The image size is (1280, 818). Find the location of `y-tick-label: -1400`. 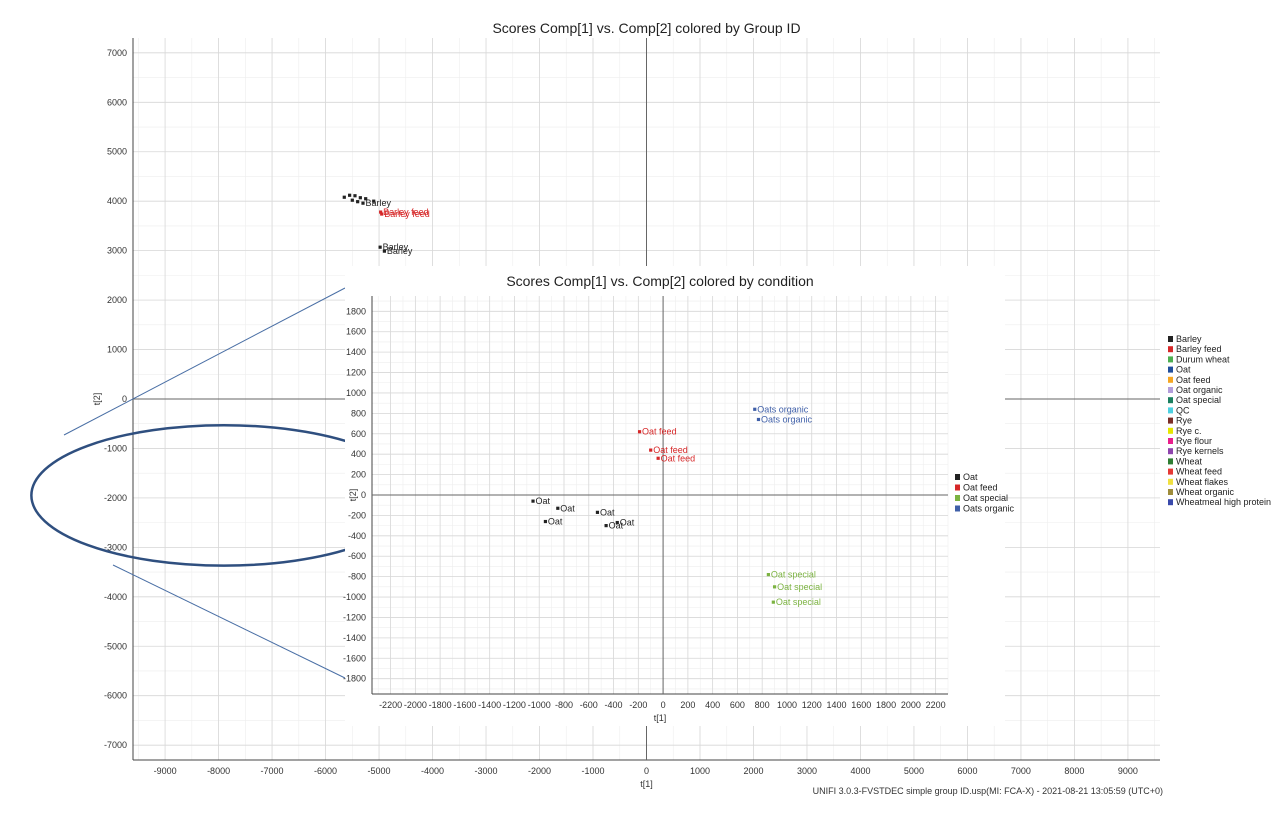

y-tick-label: -1400 is located at coordinates (354, 638).